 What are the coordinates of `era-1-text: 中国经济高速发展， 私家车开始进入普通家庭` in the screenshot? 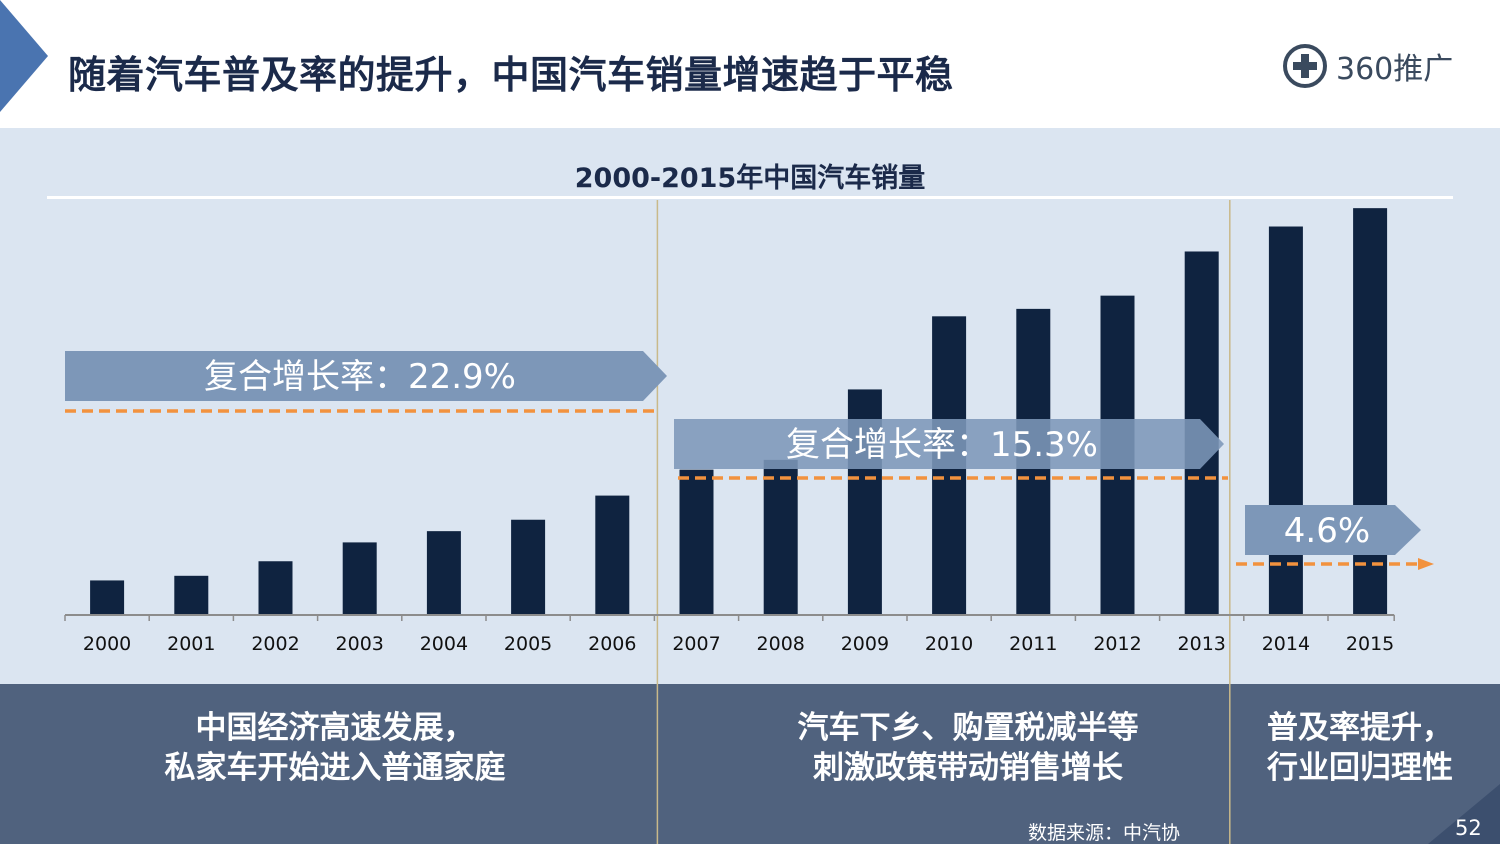 It's located at (335, 748).